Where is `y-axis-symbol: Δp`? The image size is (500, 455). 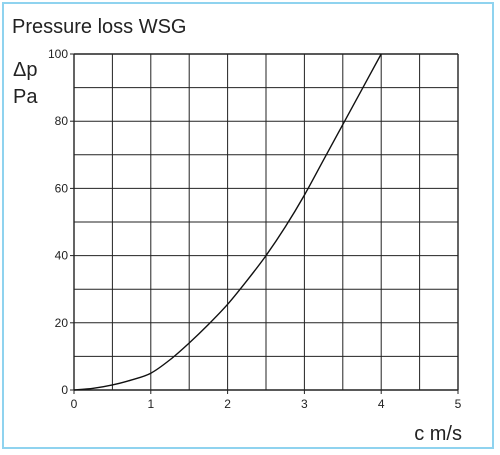 y-axis-symbol: Δp is located at coordinates (25, 70).